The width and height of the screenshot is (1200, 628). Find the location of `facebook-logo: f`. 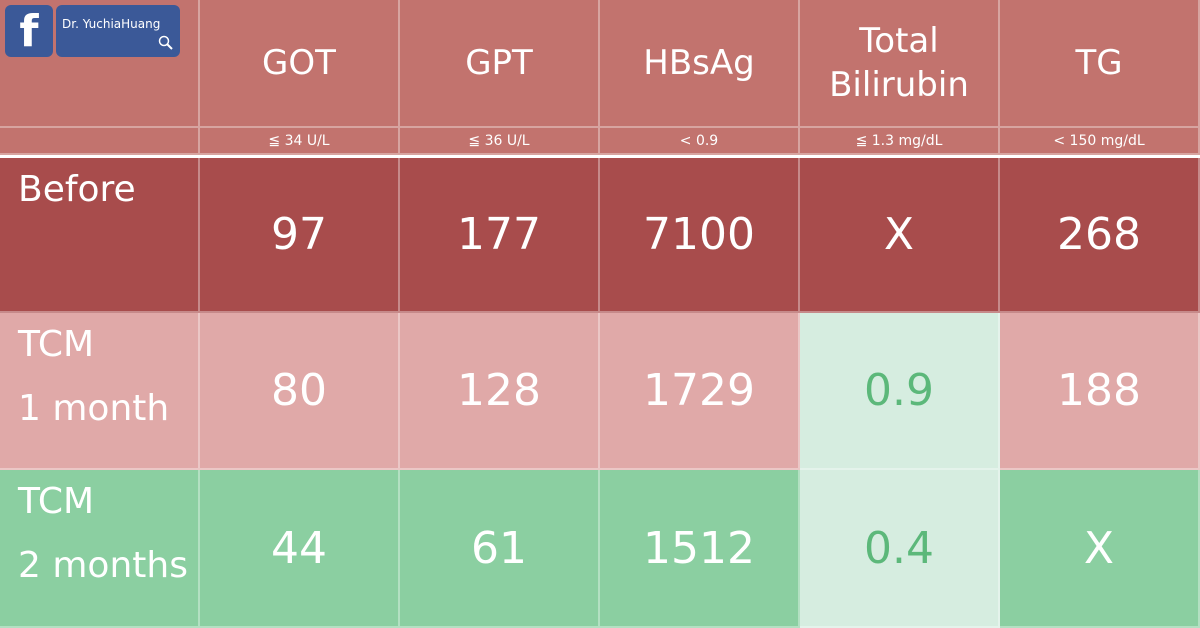

facebook-logo: f is located at coordinates (29, 31).